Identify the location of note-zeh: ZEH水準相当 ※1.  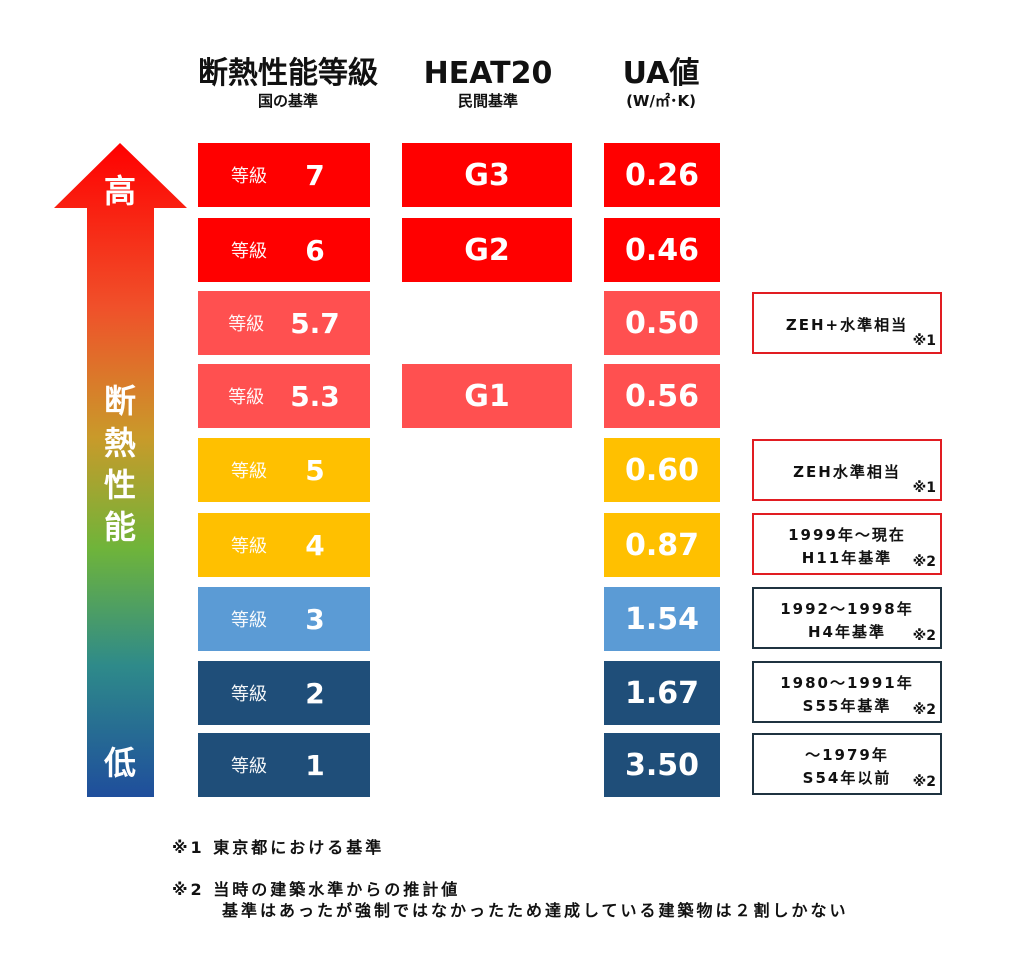
(847, 470).